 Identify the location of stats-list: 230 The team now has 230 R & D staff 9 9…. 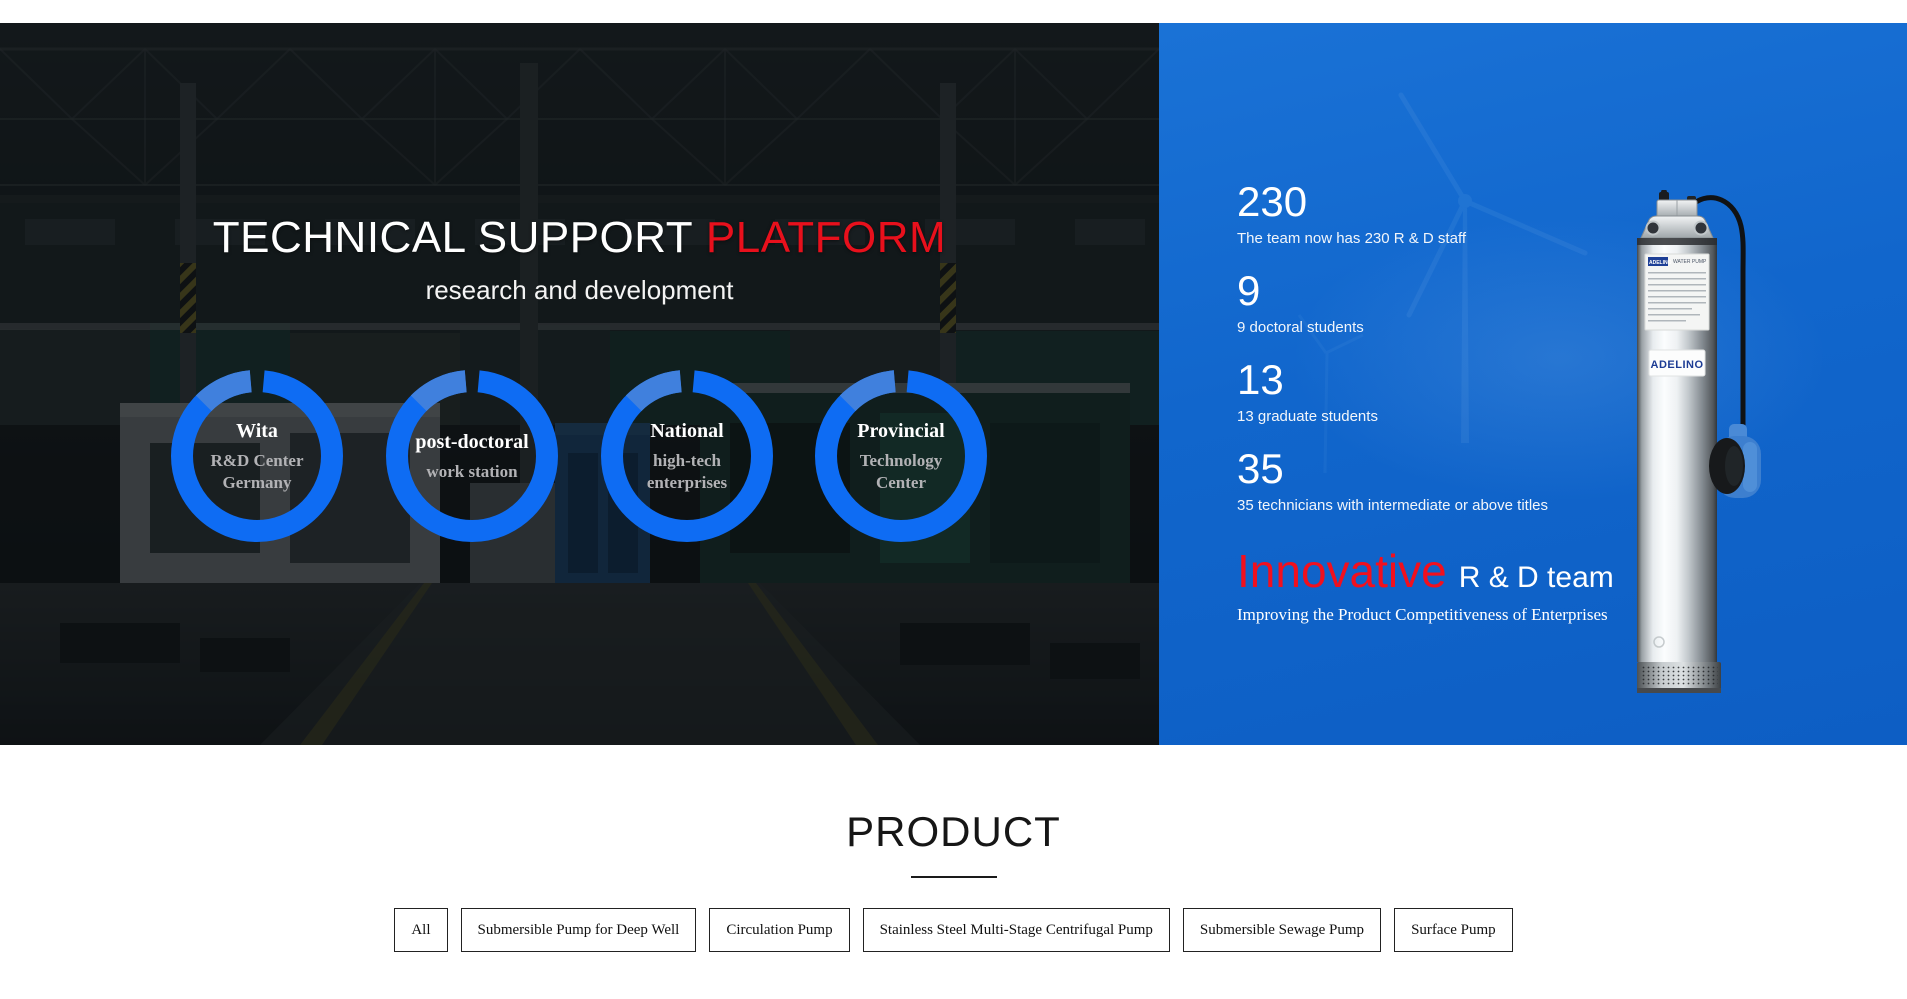
(1392, 357).